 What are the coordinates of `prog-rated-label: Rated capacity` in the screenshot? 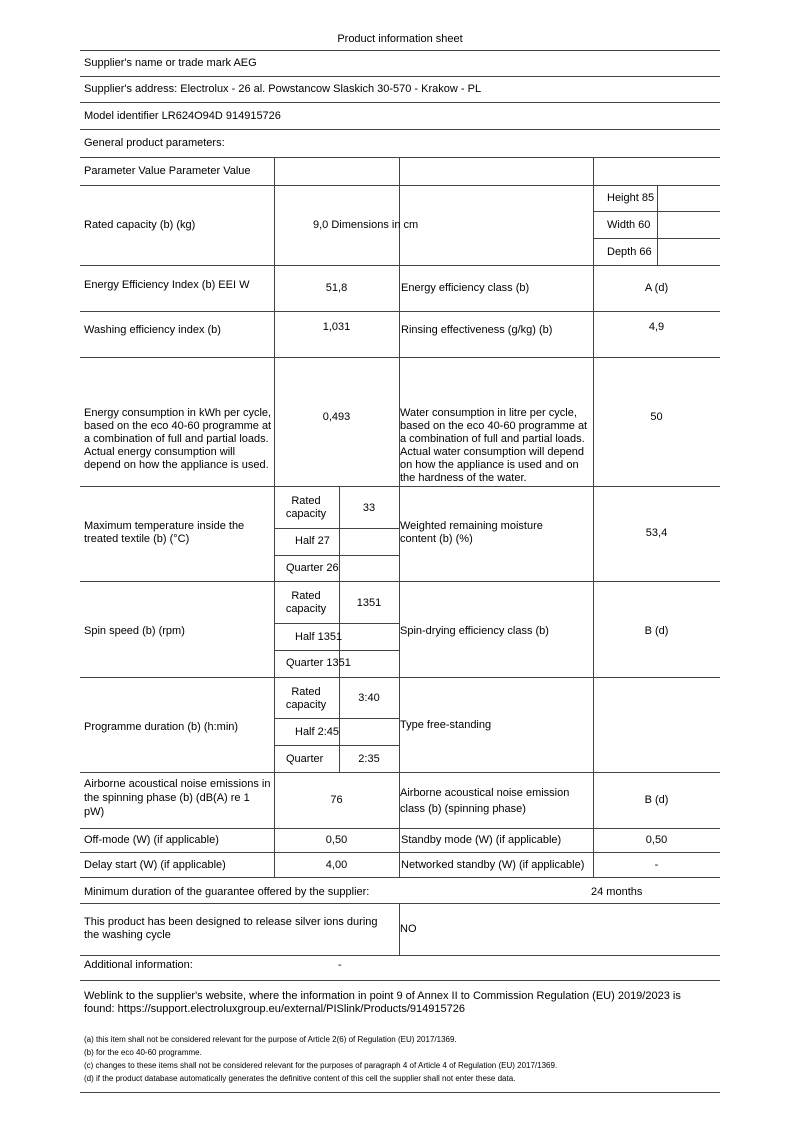 It's located at (306, 698).